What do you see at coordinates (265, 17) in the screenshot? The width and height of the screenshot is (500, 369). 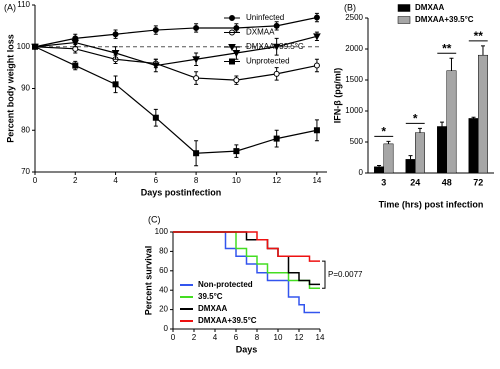 I see `legend-label: Uninfected` at bounding box center [265, 17].